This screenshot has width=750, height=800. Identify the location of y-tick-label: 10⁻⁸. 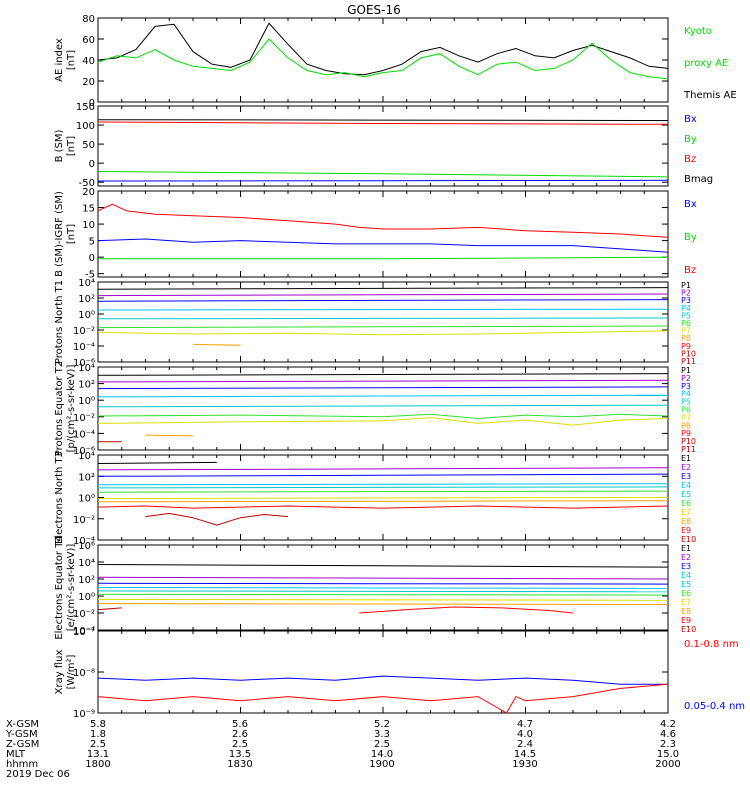
(84, 673).